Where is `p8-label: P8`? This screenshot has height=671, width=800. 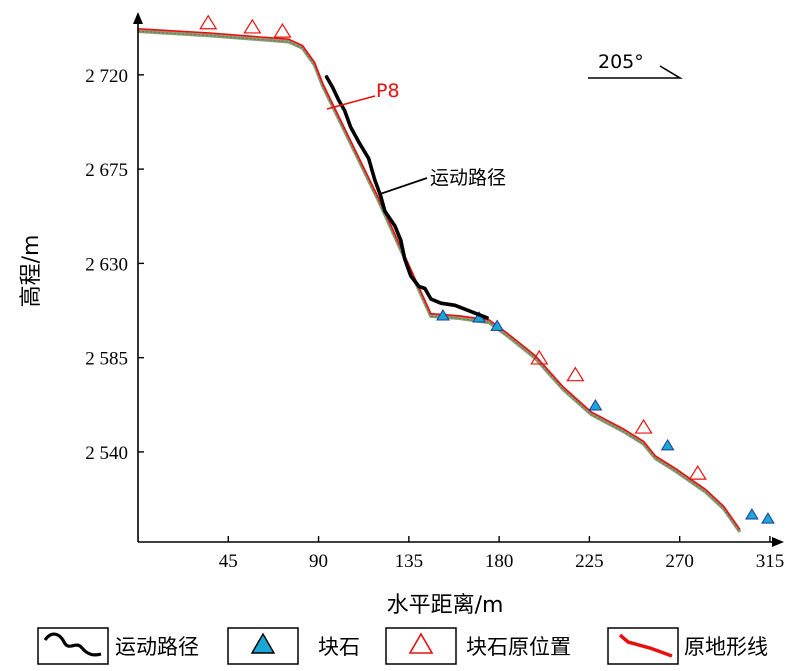 p8-label: P8 is located at coordinates (388, 91).